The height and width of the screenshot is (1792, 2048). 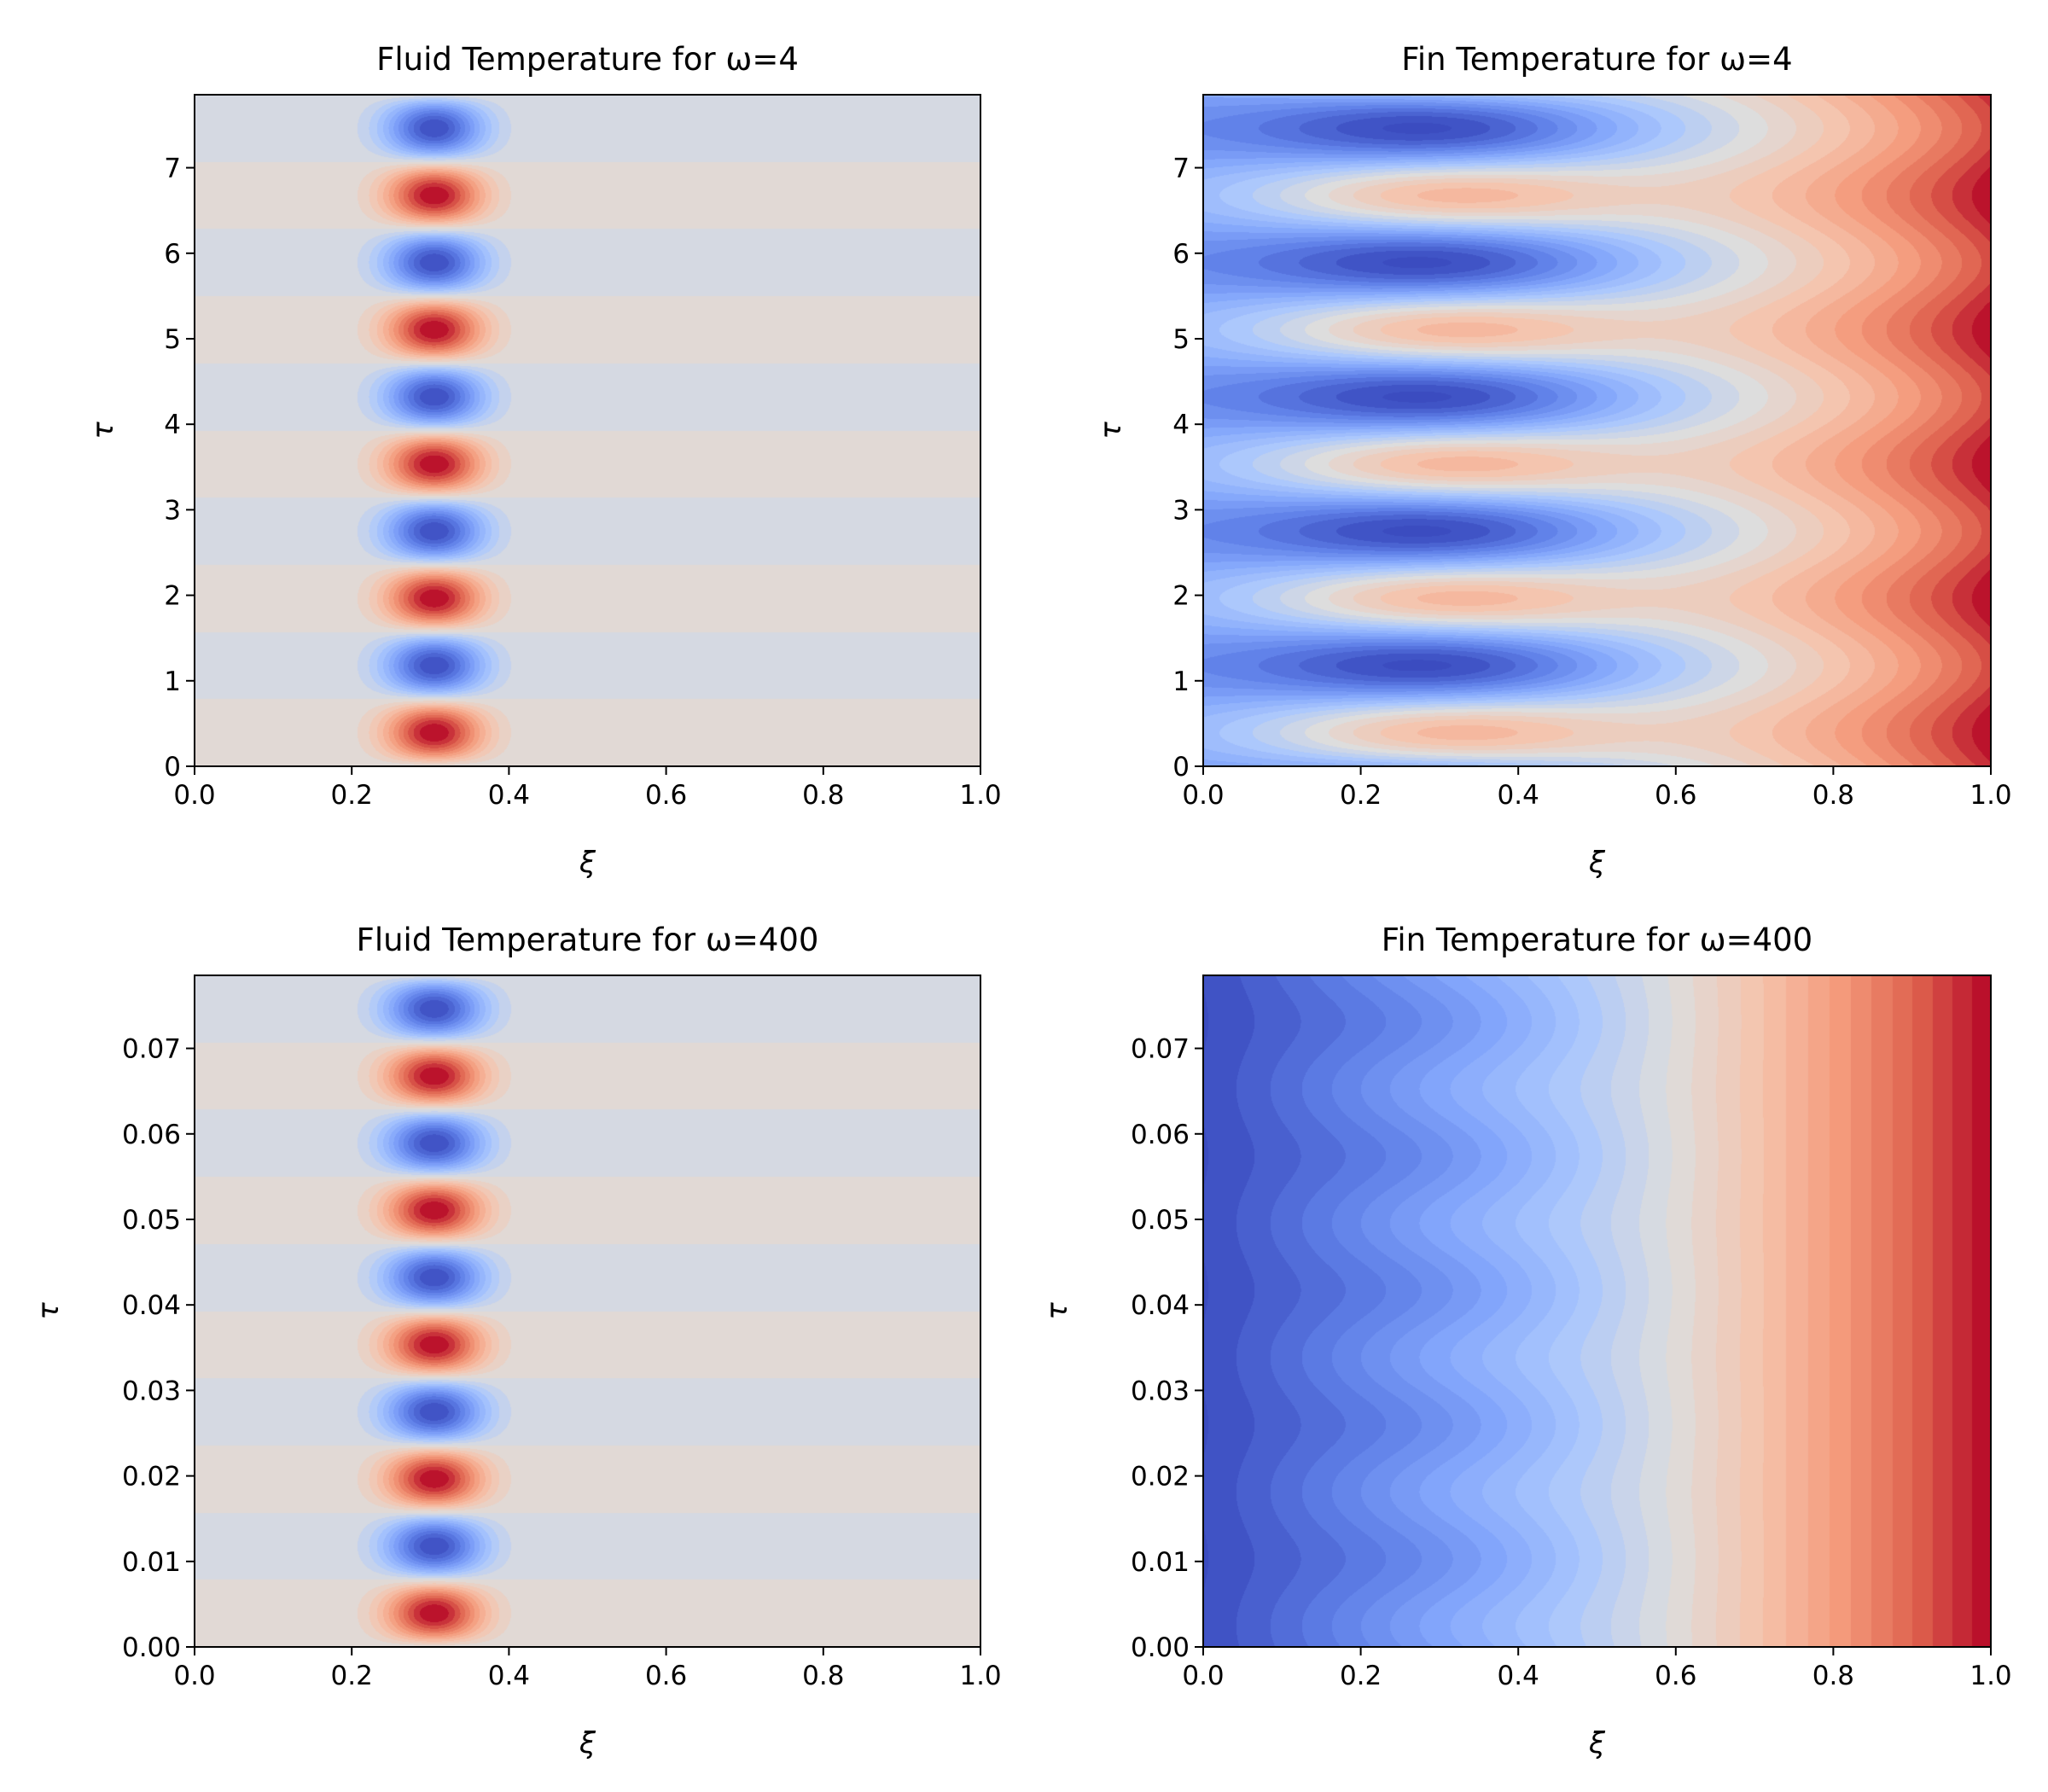 I want to click on chart-title: Fin Temperature for ω=4, so click(x=1596, y=60).